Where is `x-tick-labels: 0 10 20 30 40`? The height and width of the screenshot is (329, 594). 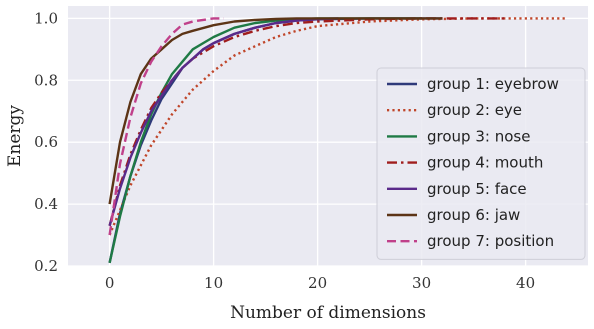
x-tick-labels: 0 10 20 30 40 is located at coordinates (320, 283).